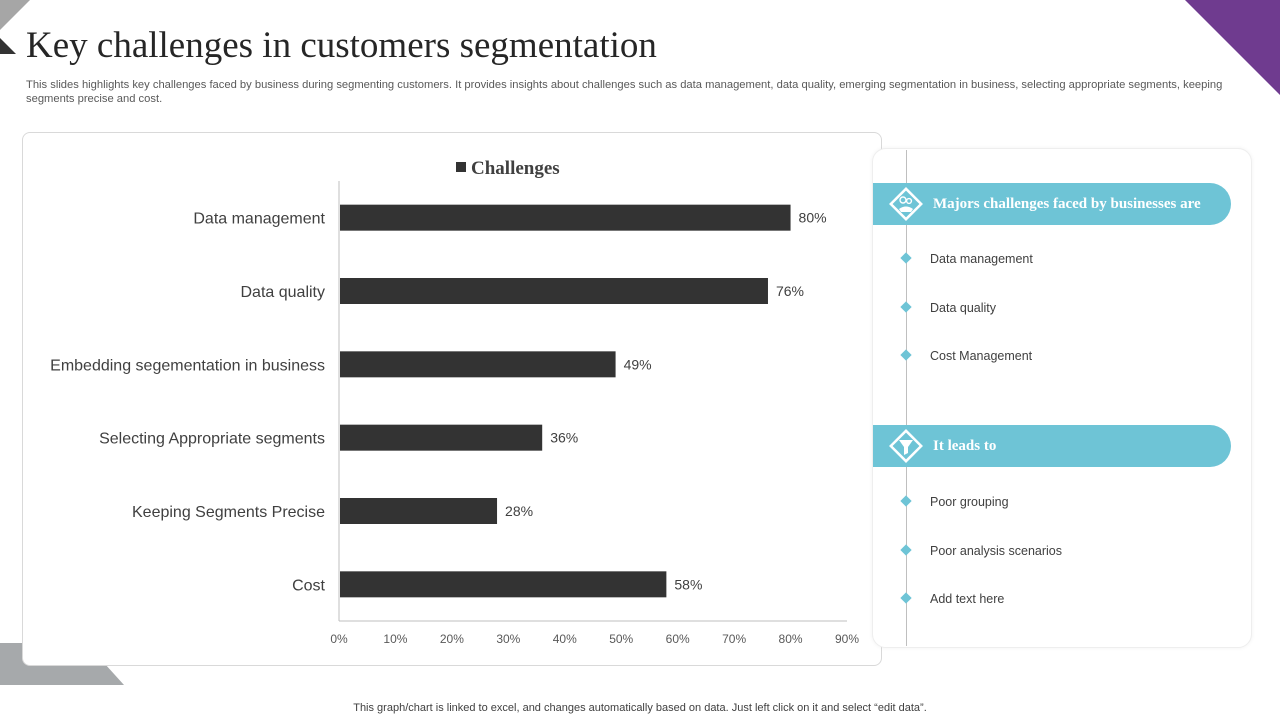 The width and height of the screenshot is (1280, 720). I want to click on data-label: 28%, so click(519, 511).